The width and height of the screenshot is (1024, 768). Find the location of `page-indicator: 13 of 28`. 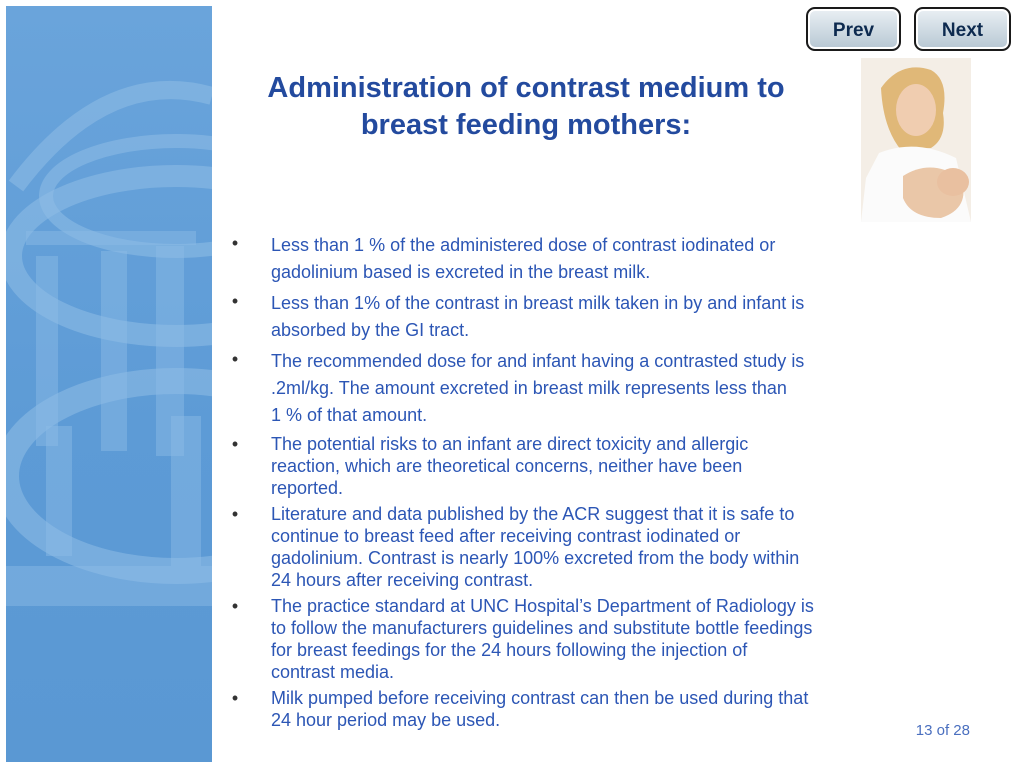

page-indicator: 13 of 28 is located at coordinates (942, 730).